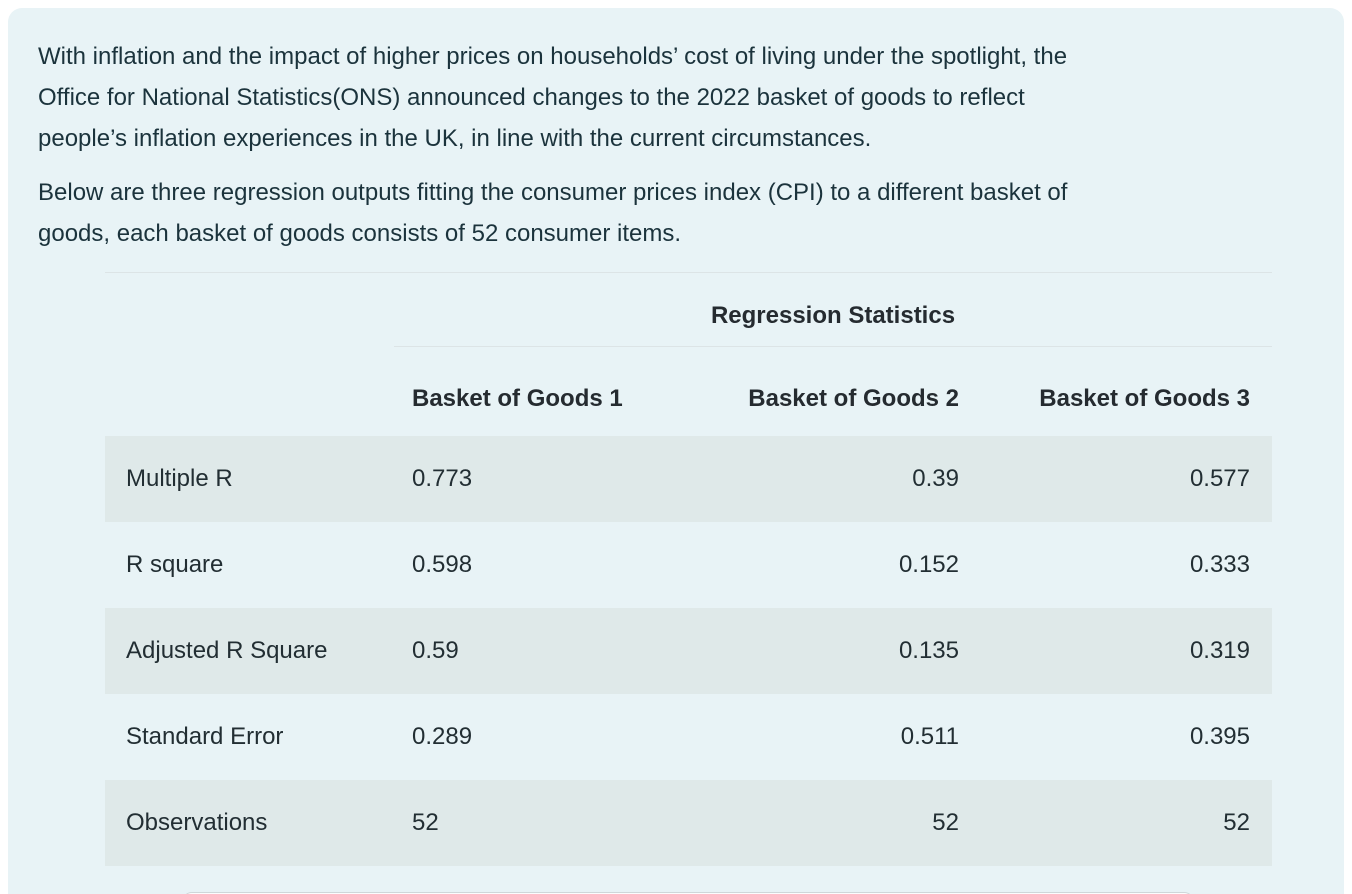 This screenshot has width=1352, height=894. Describe the element at coordinates (688, 823) in the screenshot. I see `table-row: Observations 52 52 52` at that location.